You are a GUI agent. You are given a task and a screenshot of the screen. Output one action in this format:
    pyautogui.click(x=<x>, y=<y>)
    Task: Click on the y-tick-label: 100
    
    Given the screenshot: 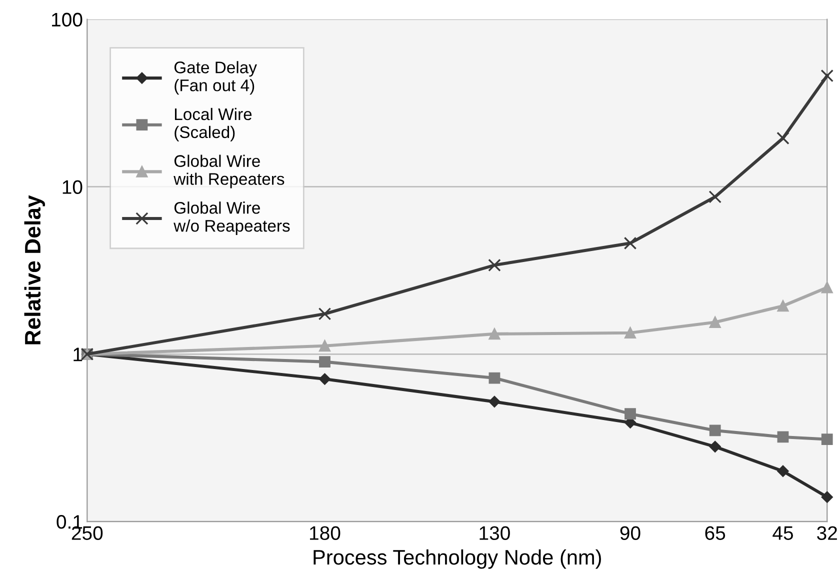 What is the action you would take?
    pyautogui.click(x=67, y=19)
    